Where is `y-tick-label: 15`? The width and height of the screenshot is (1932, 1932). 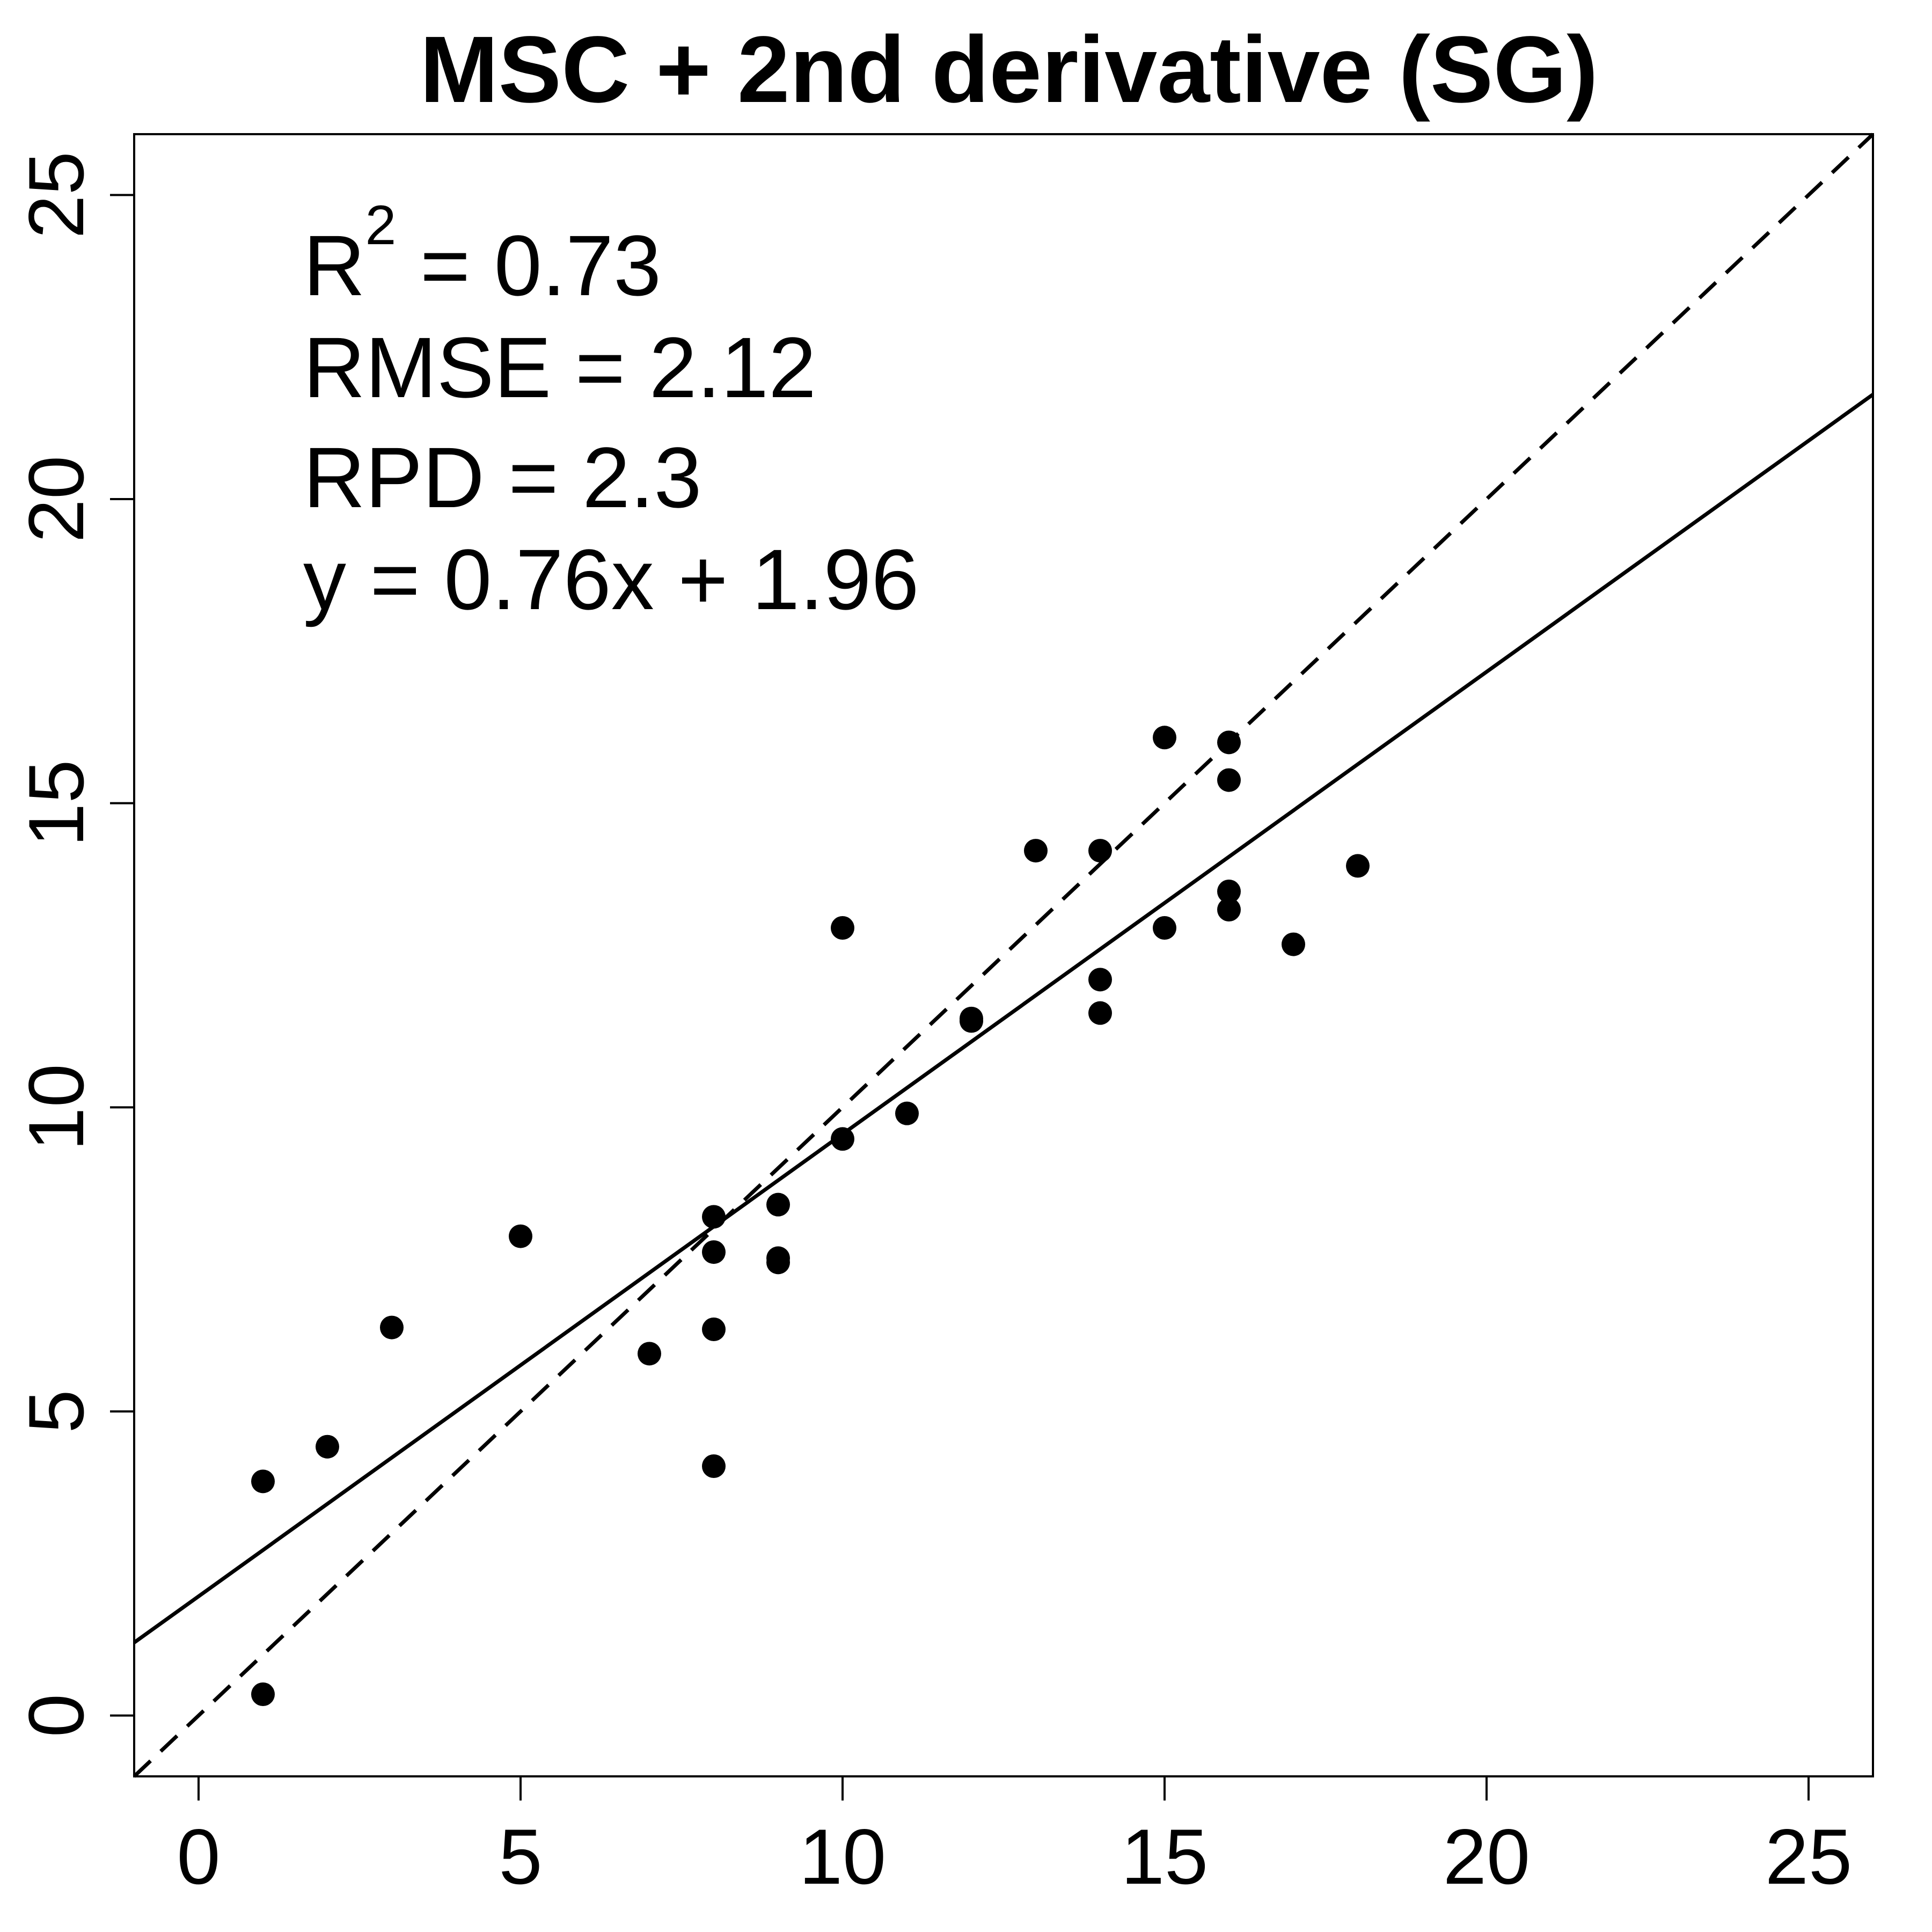
y-tick-label: 15 is located at coordinates (56, 802).